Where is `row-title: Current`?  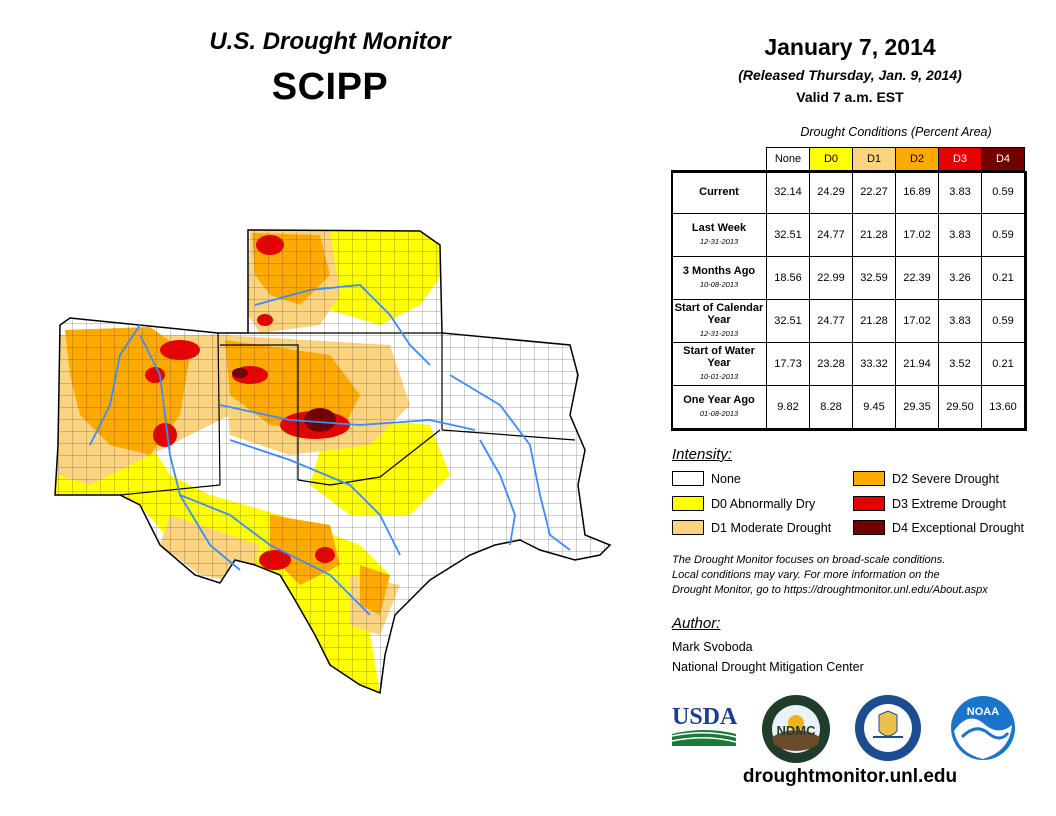 row-title: Current is located at coordinates (719, 192).